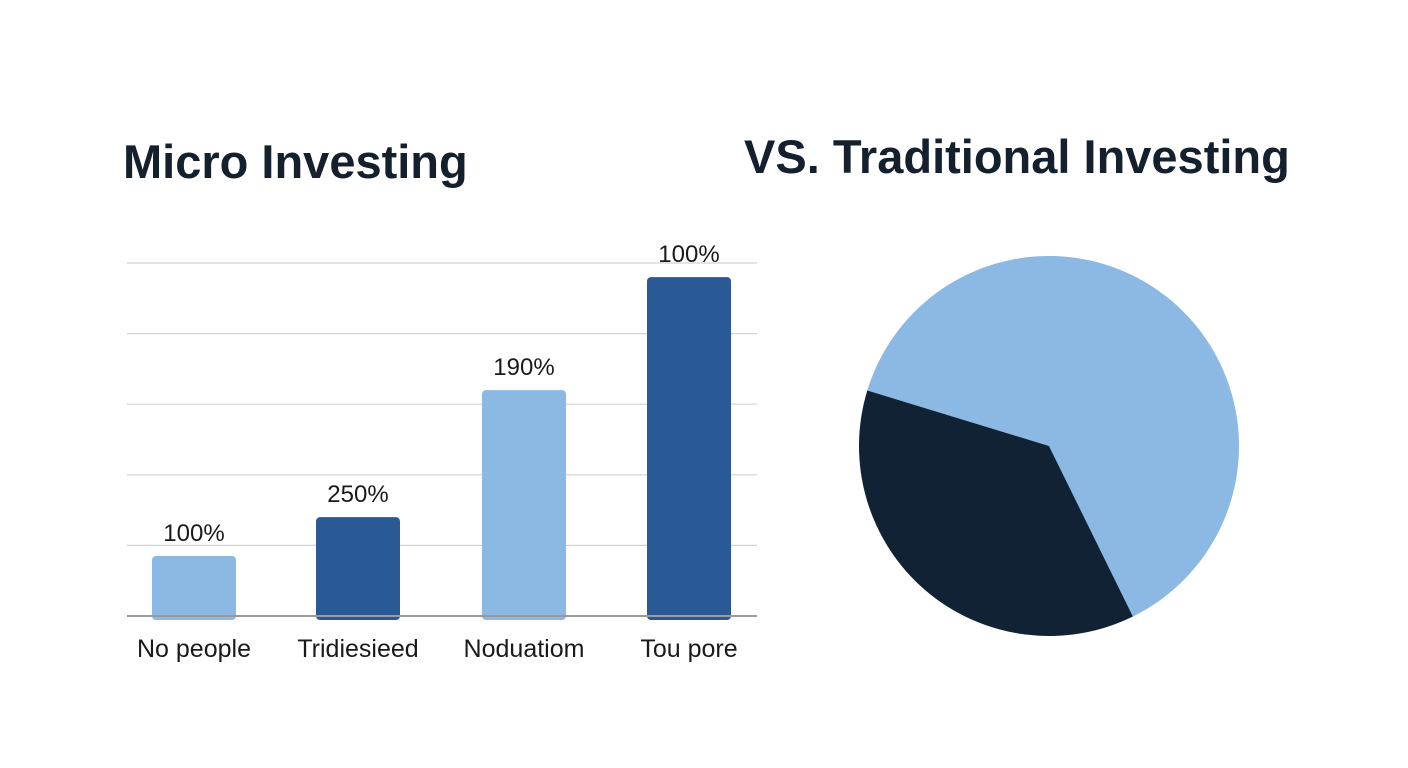 Image resolution: width=1408 pixels, height=768 pixels. I want to click on pie-chart, so click(1049, 445).